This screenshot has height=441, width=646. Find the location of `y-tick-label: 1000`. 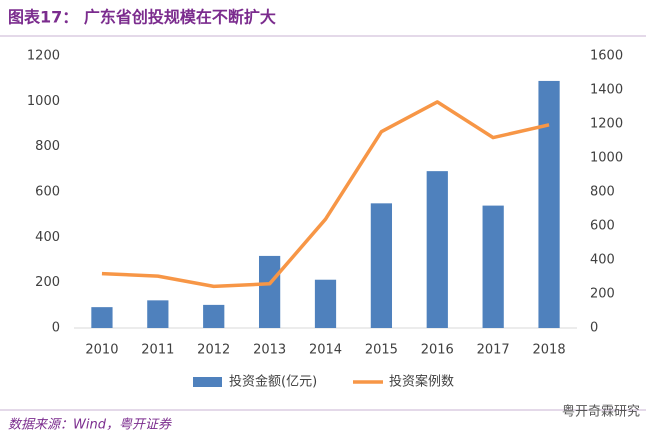

y-tick-label: 1000 is located at coordinates (43, 101).